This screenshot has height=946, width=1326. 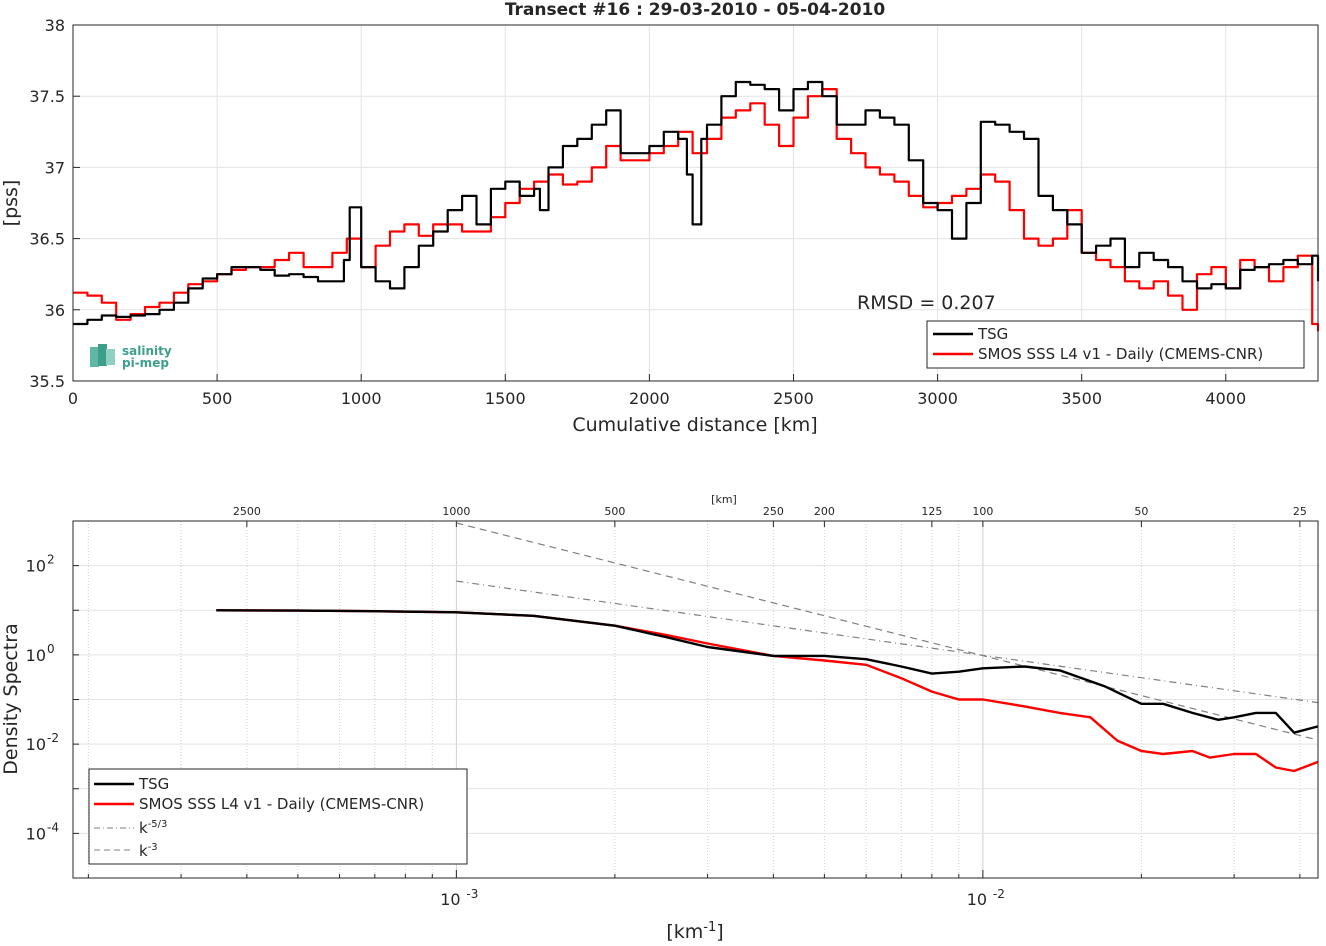 What do you see at coordinates (505, 398) in the screenshot?
I see `x-tick-label: 1500` at bounding box center [505, 398].